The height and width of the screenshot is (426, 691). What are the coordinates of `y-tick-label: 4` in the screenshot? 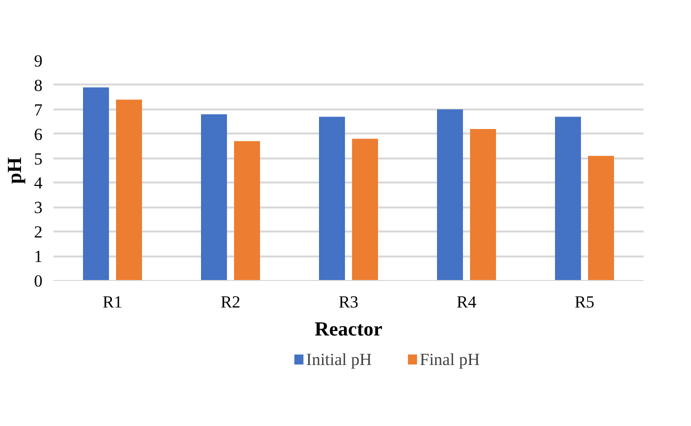 It's located at (38, 183).